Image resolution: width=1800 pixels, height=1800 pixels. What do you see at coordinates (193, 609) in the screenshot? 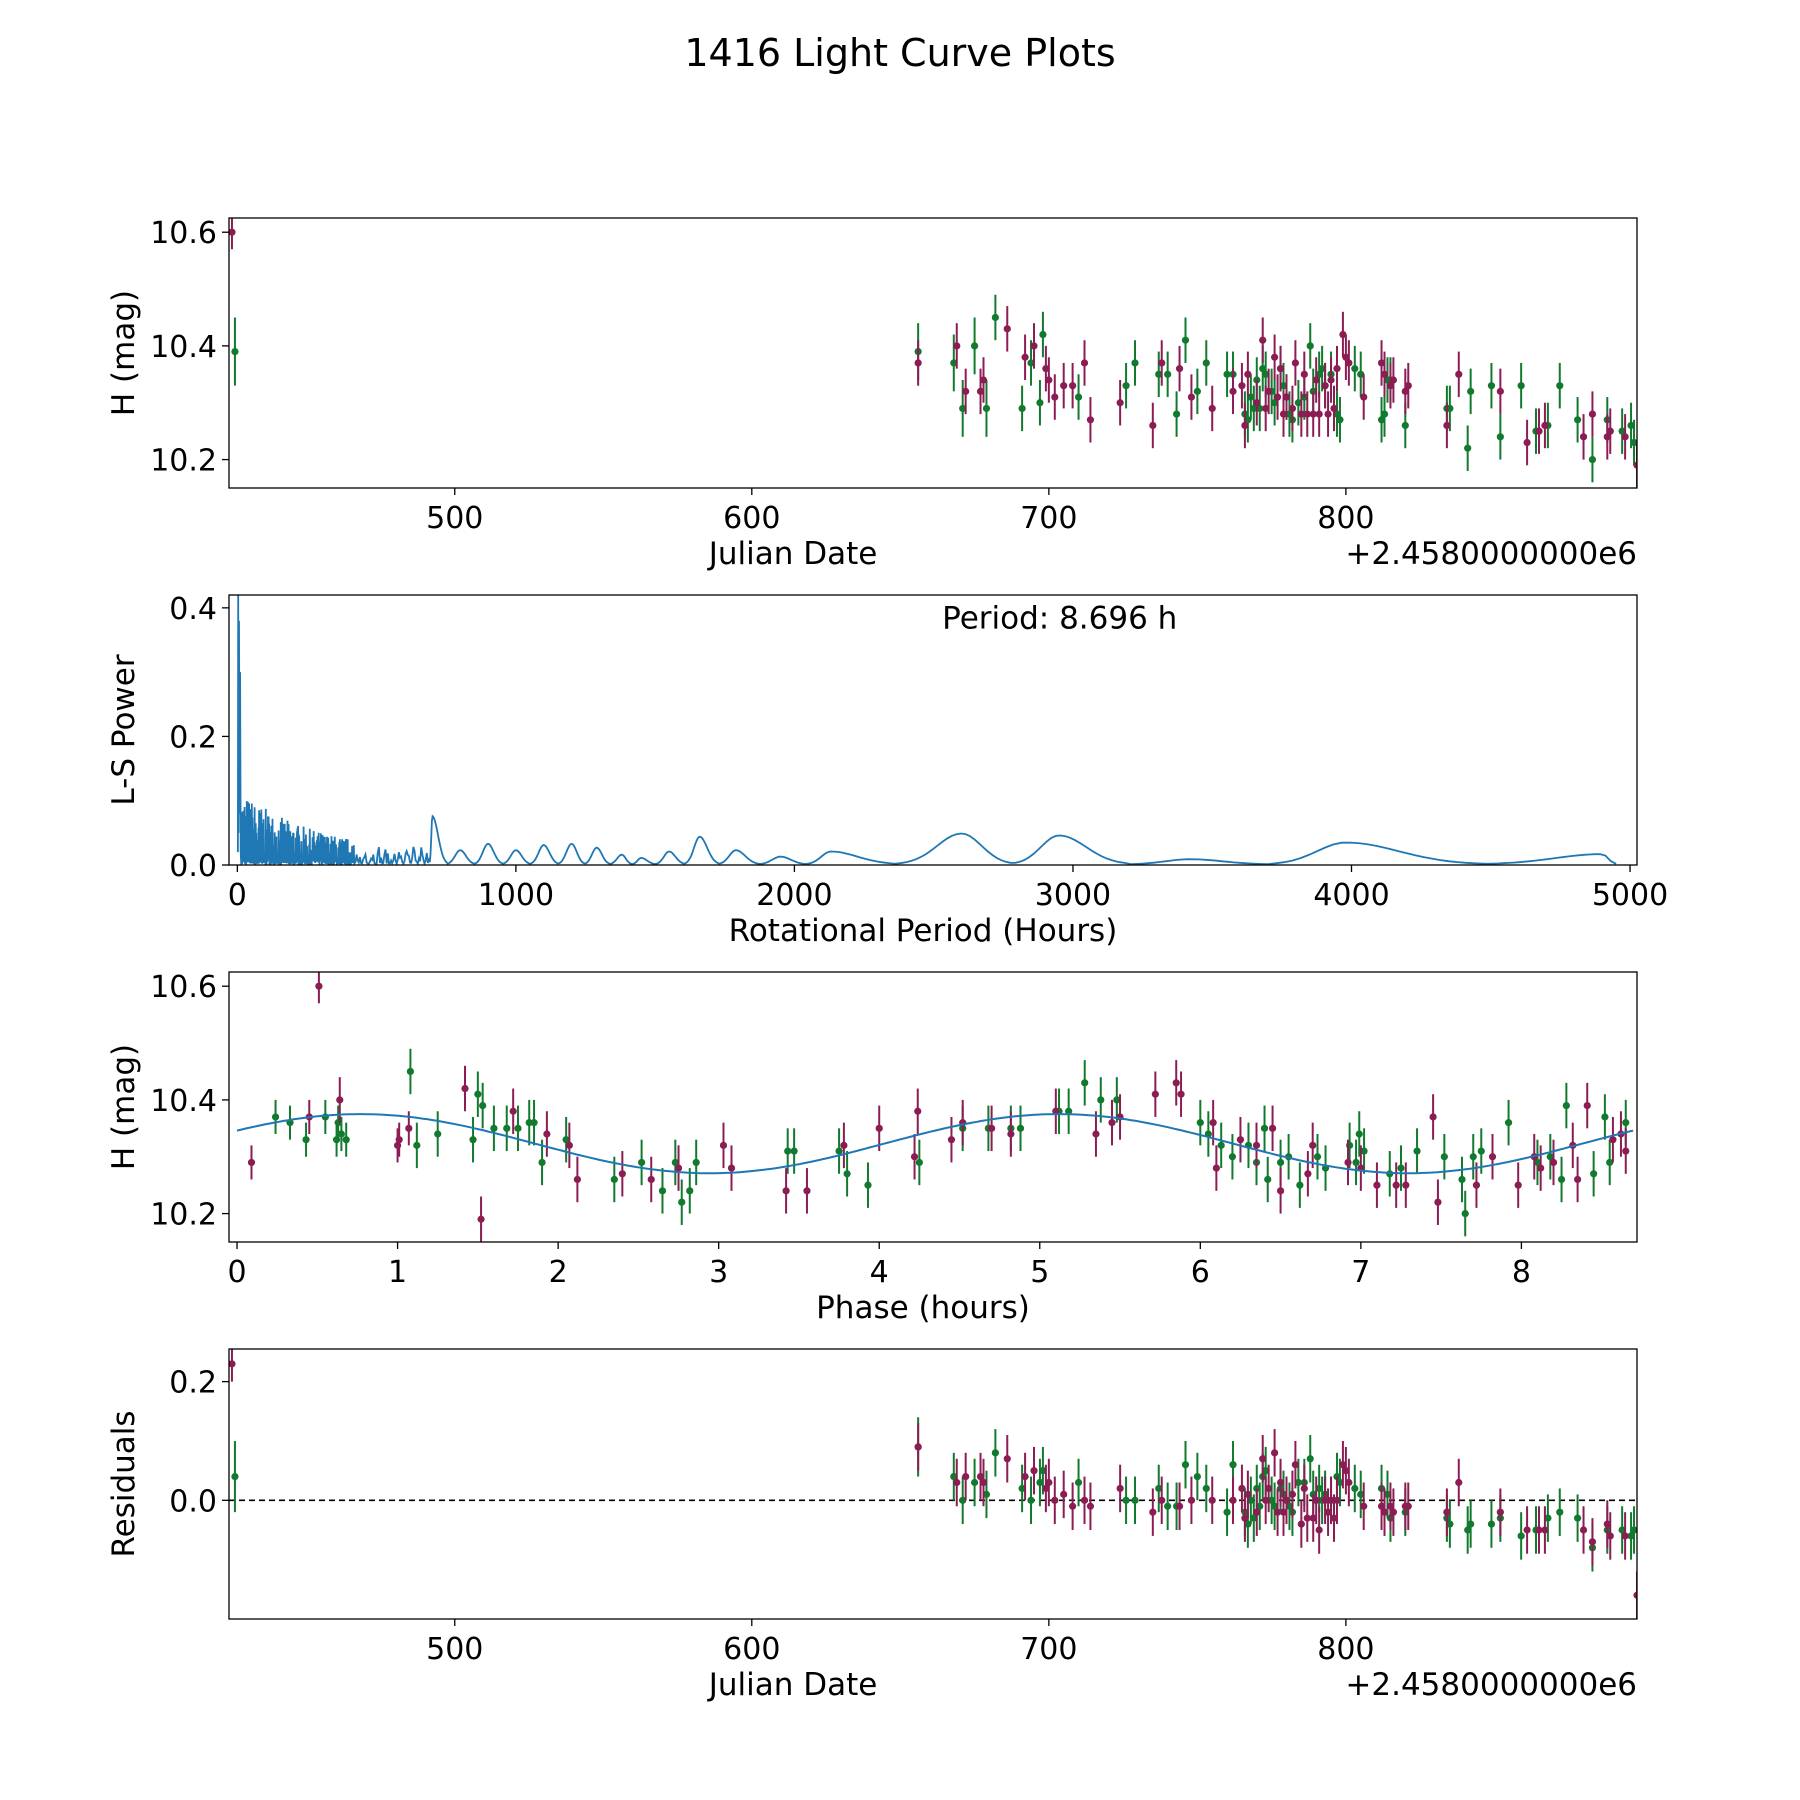
I see `y-tick-label: 0.4` at bounding box center [193, 609].